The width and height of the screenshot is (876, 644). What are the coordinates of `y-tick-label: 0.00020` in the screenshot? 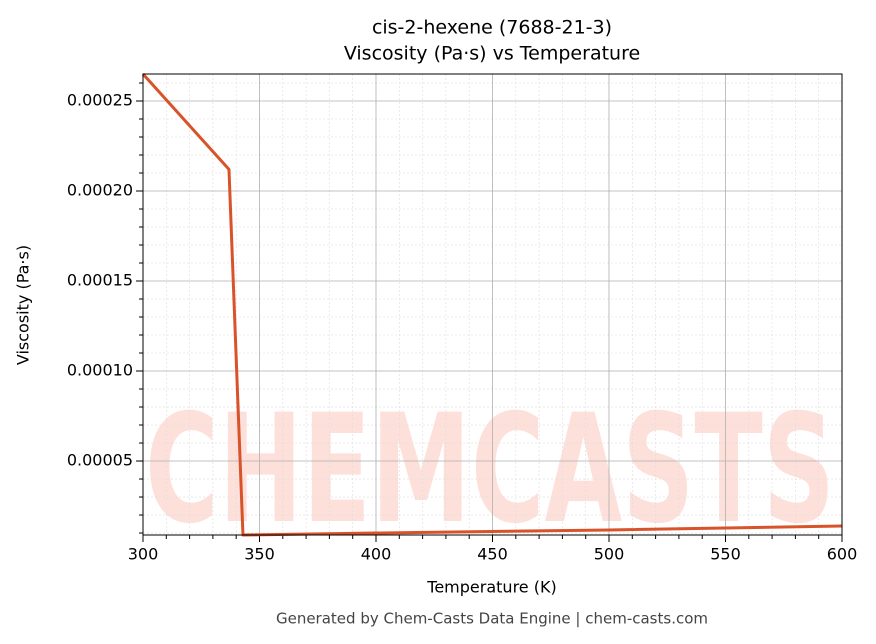 It's located at (100, 190).